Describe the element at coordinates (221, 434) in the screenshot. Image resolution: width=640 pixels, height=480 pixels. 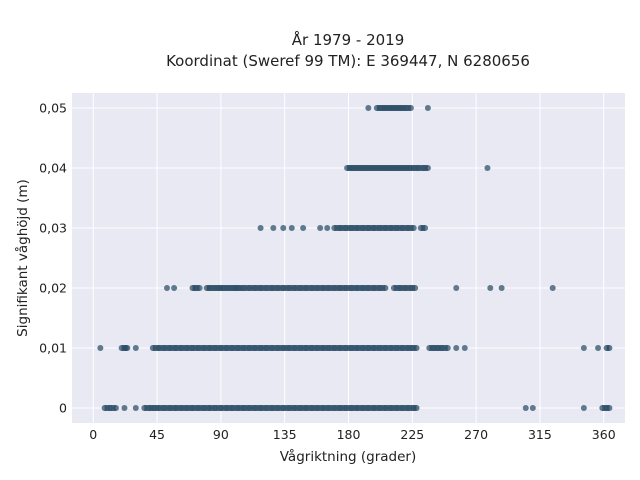
I see `x-tick-label: 90` at that location.